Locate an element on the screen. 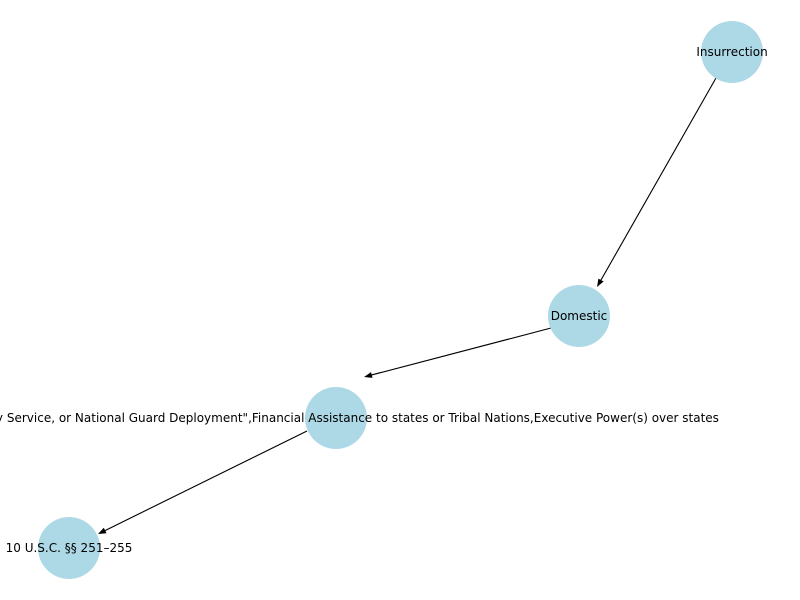 The height and width of the screenshot is (600, 800). node-label: Insurrection is located at coordinates (731, 52).